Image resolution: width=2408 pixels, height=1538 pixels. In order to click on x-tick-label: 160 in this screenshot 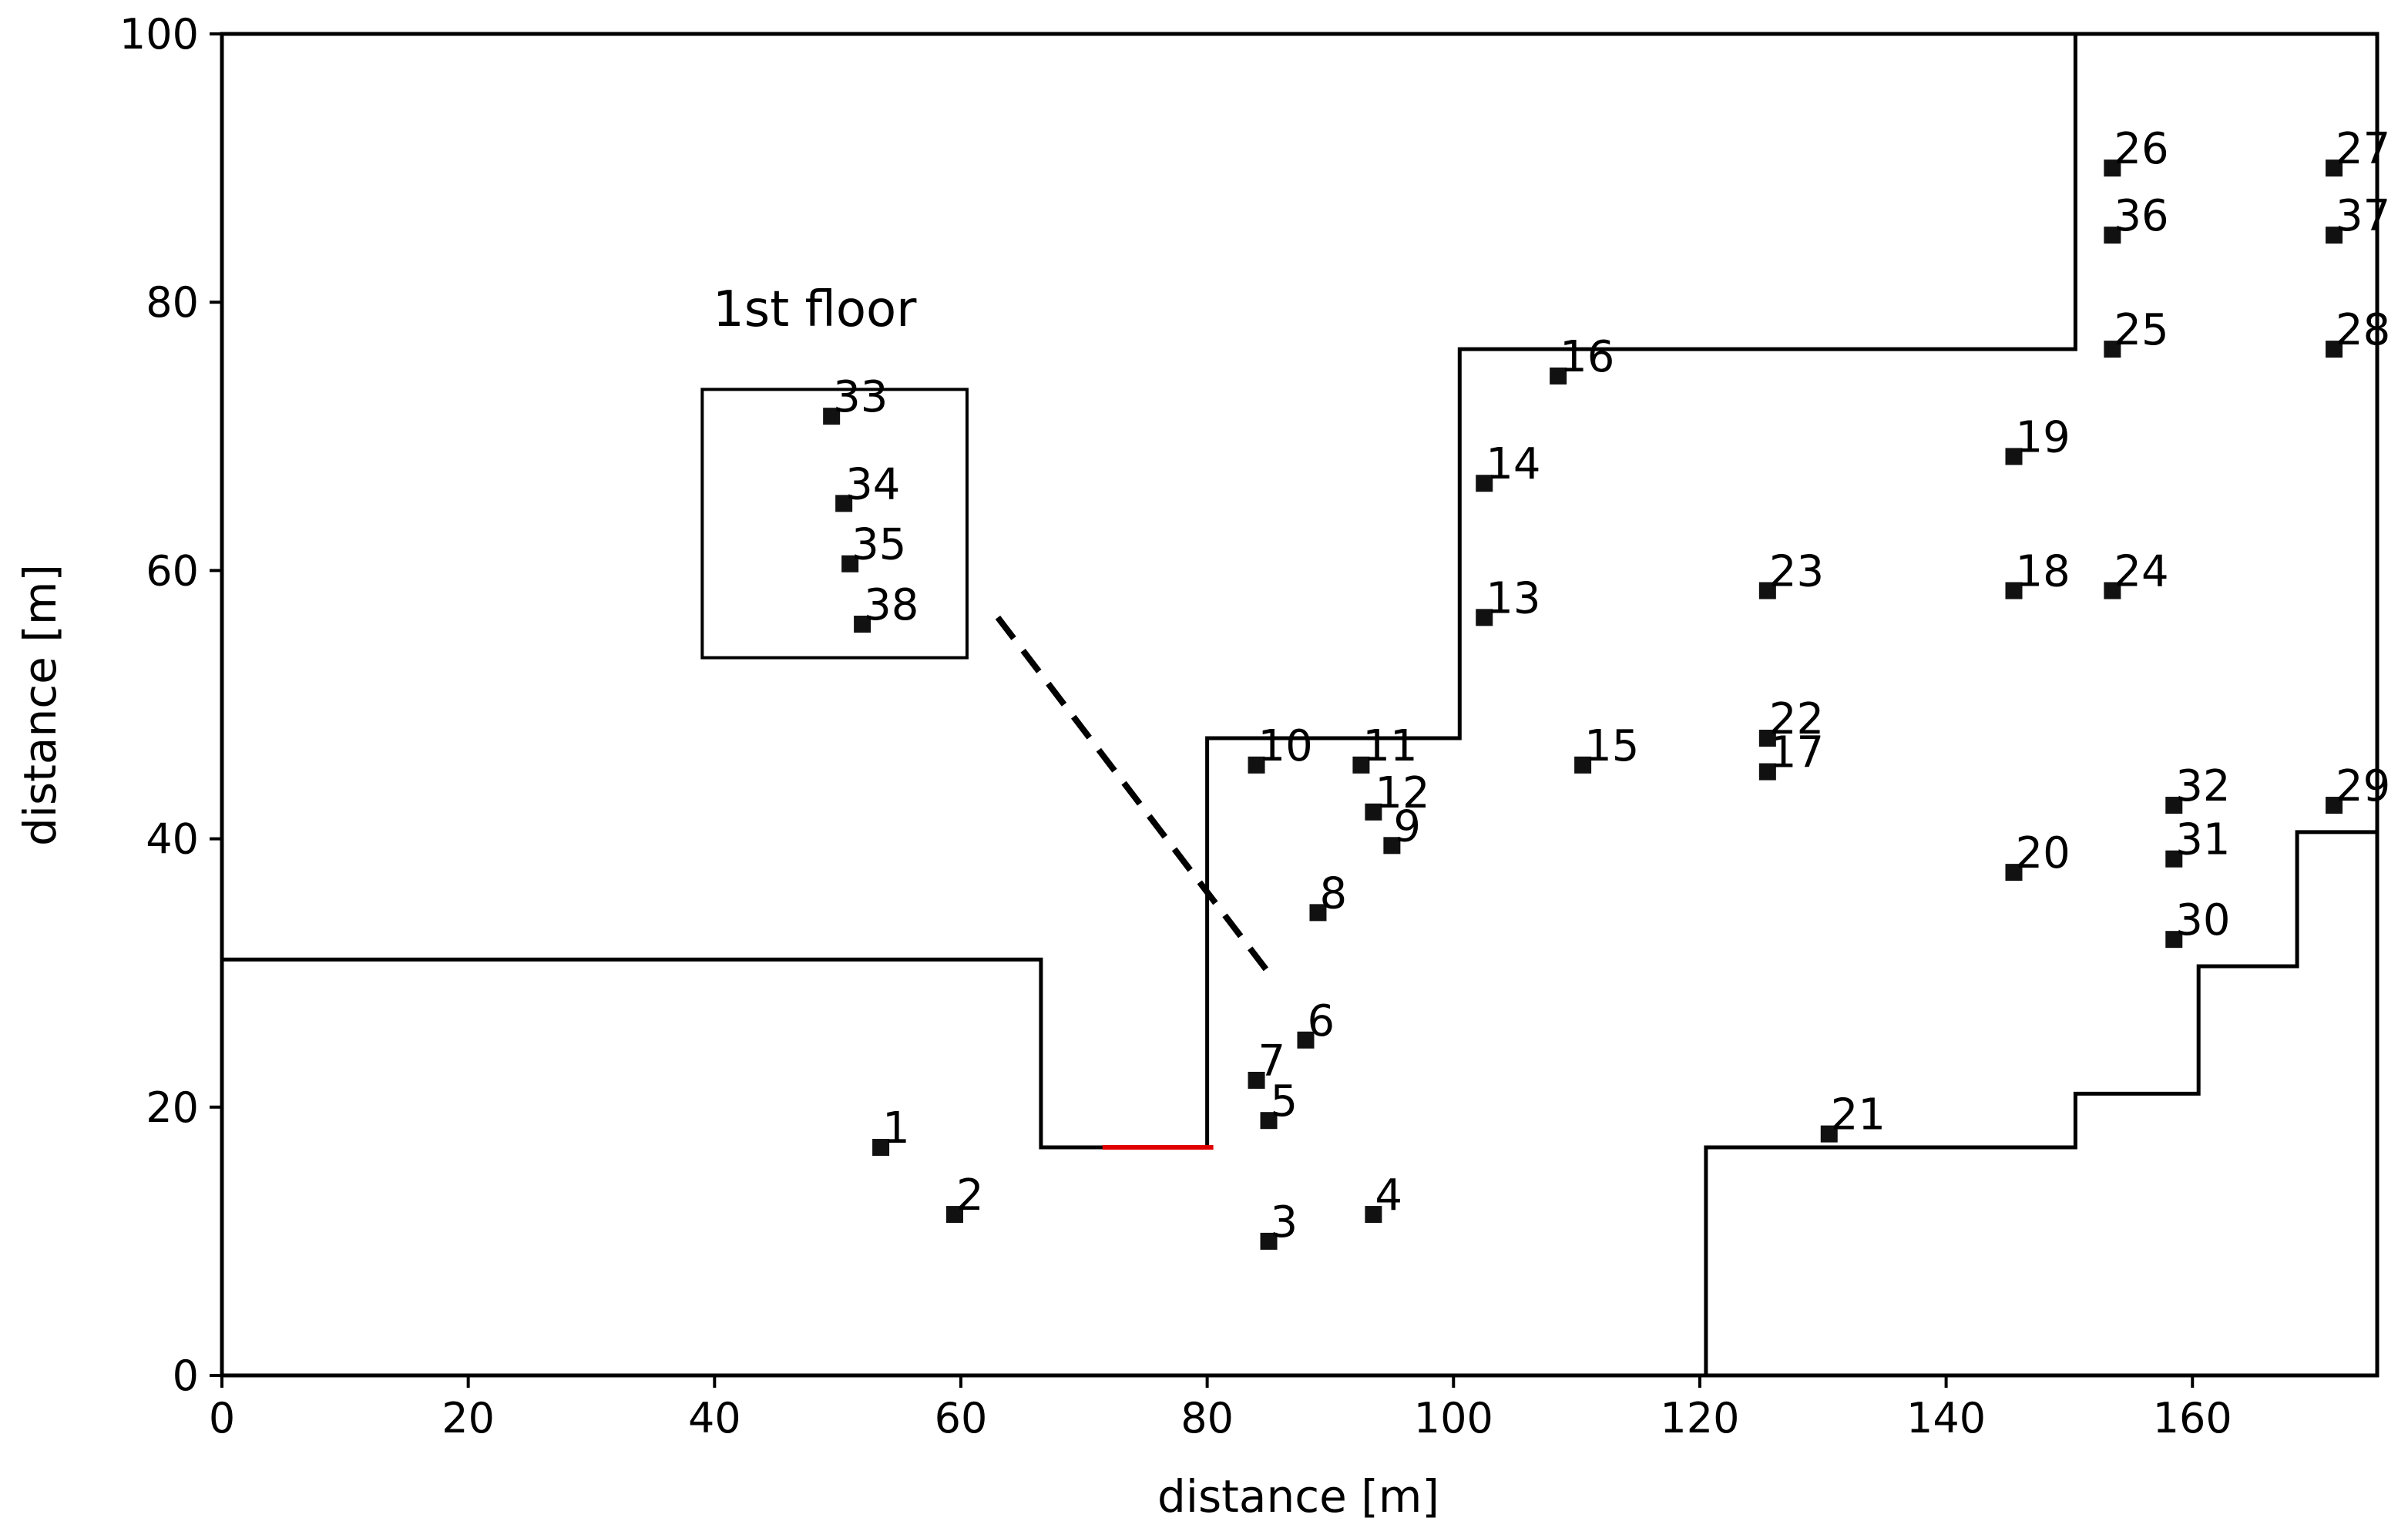, I will do `click(2192, 1418)`.